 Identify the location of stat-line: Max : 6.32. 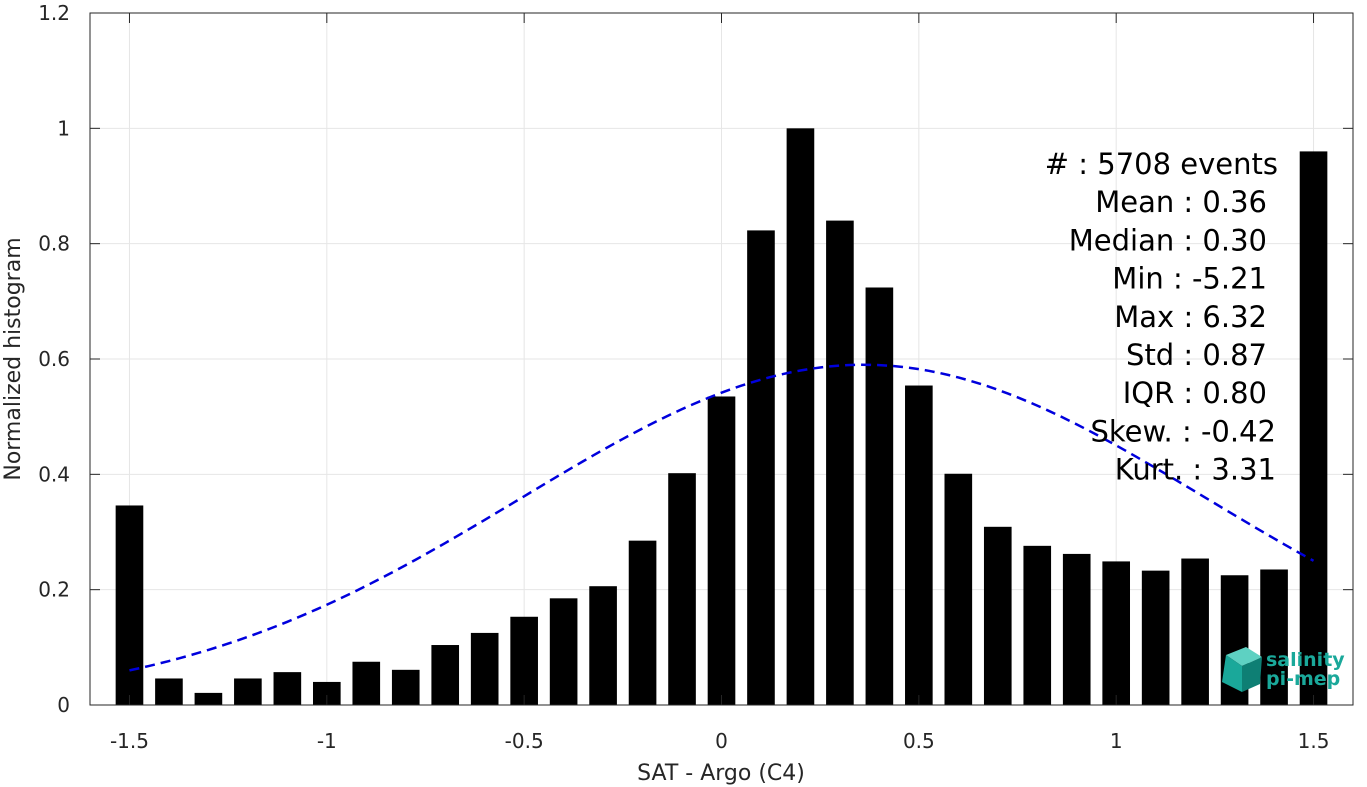
(1190, 317).